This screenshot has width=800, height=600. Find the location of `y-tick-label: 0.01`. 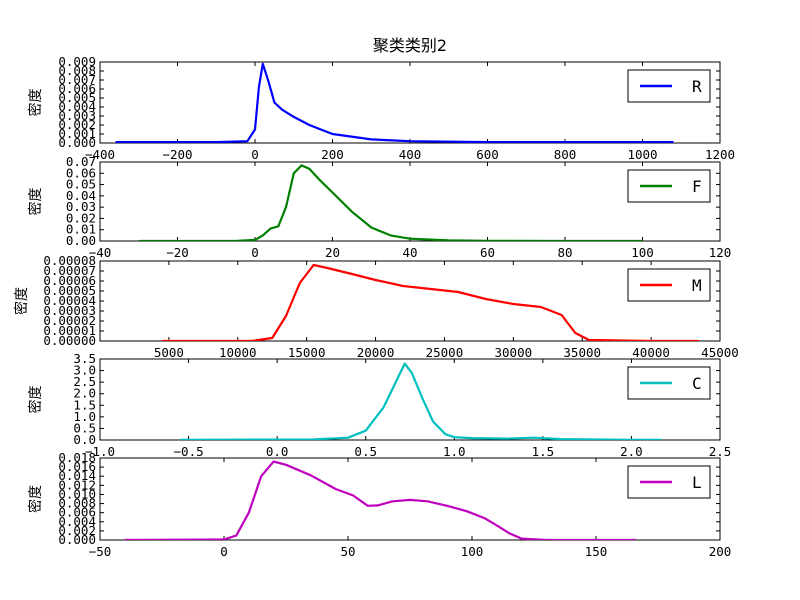

y-tick-label: 0.01 is located at coordinates (81, 229).